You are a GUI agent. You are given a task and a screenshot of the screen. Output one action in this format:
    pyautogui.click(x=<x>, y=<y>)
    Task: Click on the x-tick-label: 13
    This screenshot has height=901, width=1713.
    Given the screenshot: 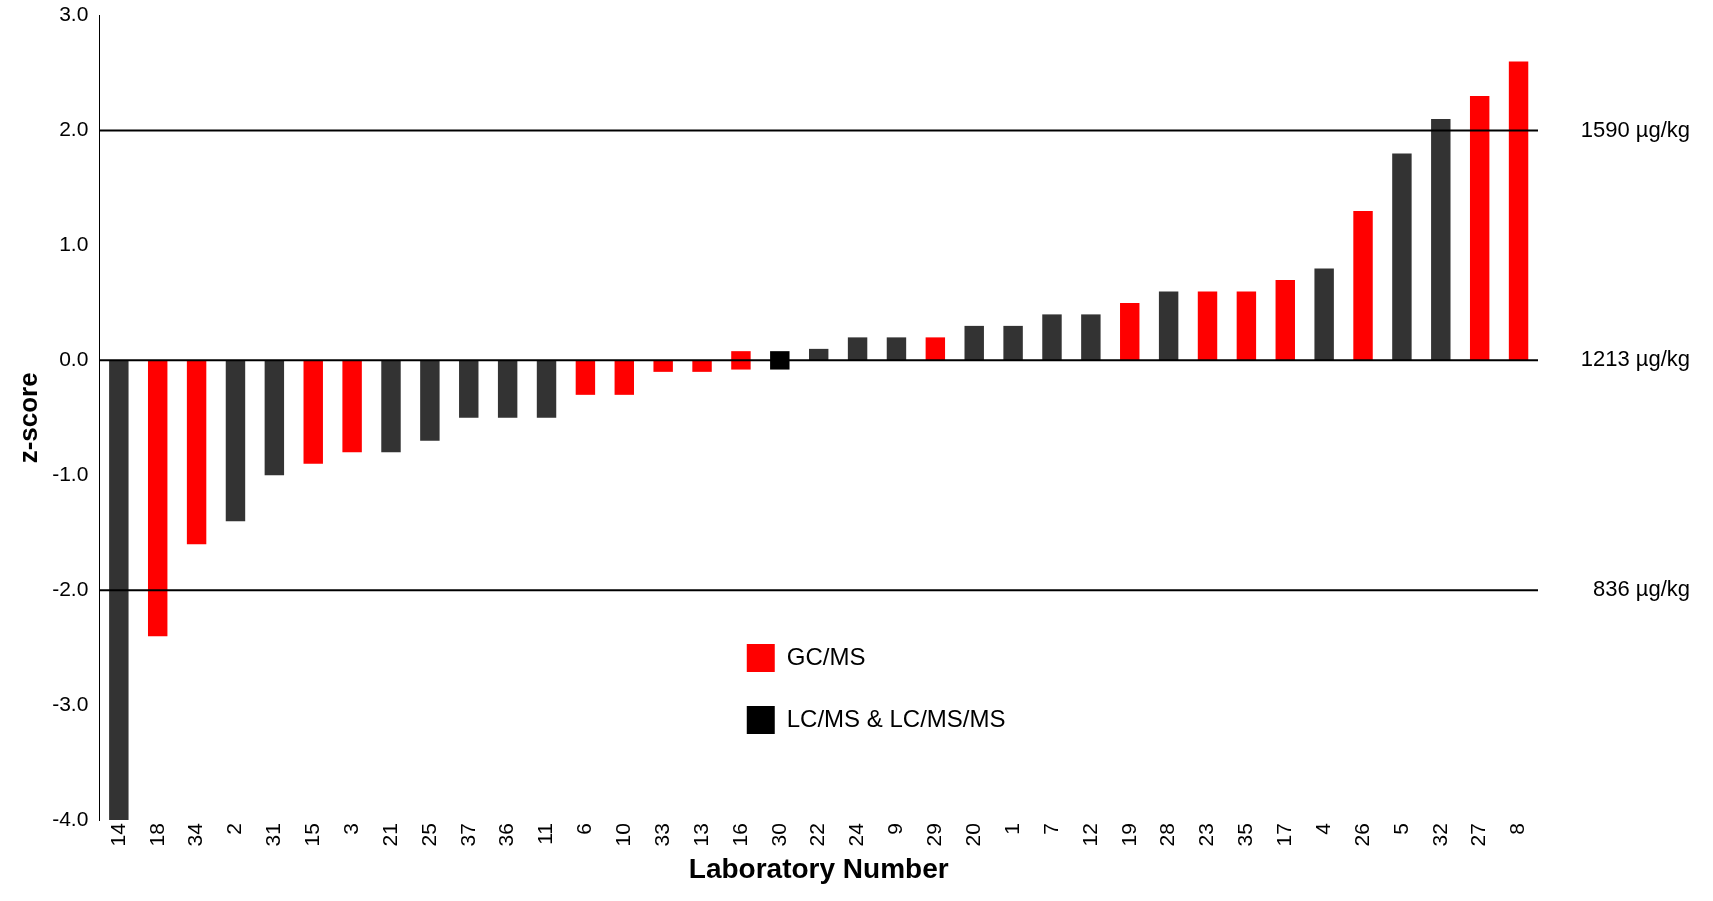 What is the action you would take?
    pyautogui.click(x=700, y=835)
    